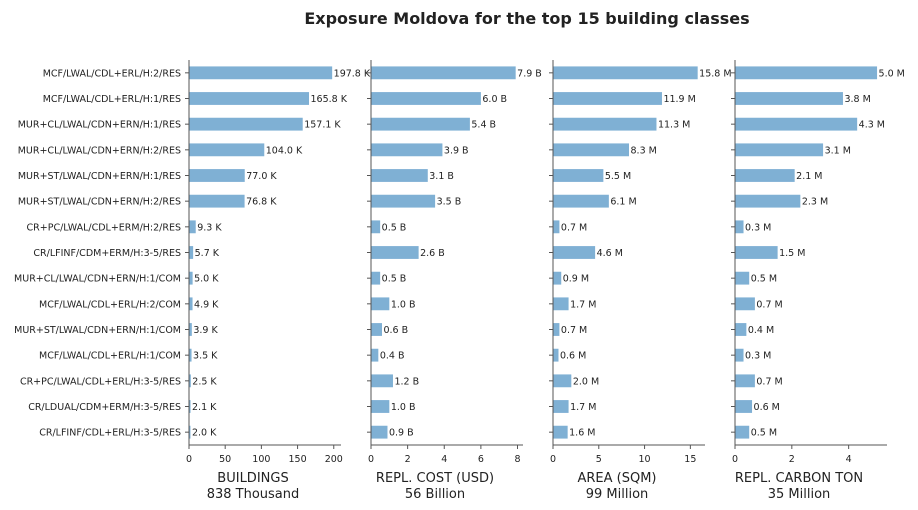 Image resolution: width=918 pixels, height=510 pixels. I want to click on x-tick-label: 200, so click(334, 459).